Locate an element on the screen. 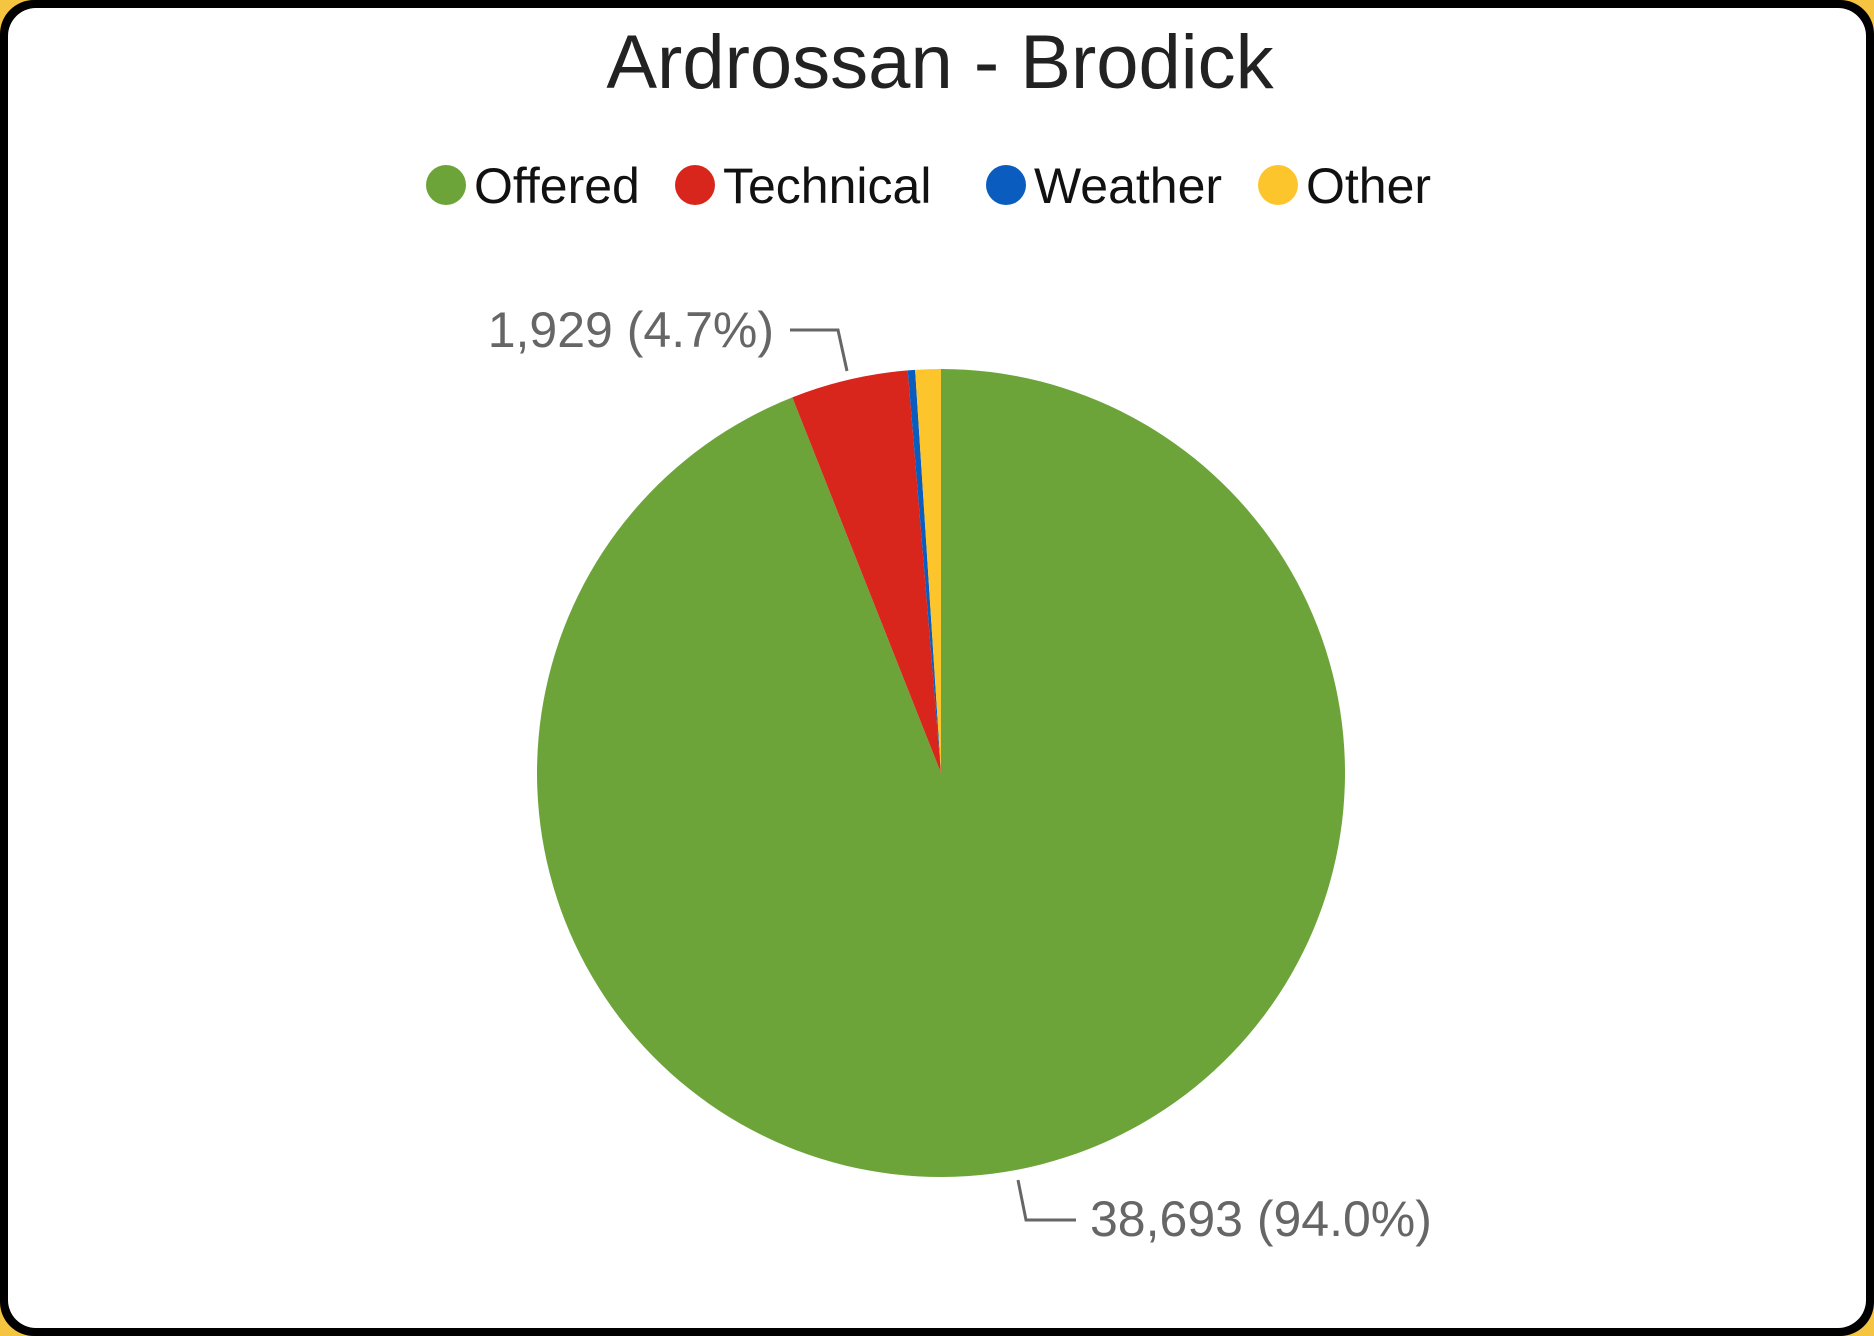 This screenshot has width=1874, height=1336. legend-label-offered: Offered is located at coordinates (557, 186).